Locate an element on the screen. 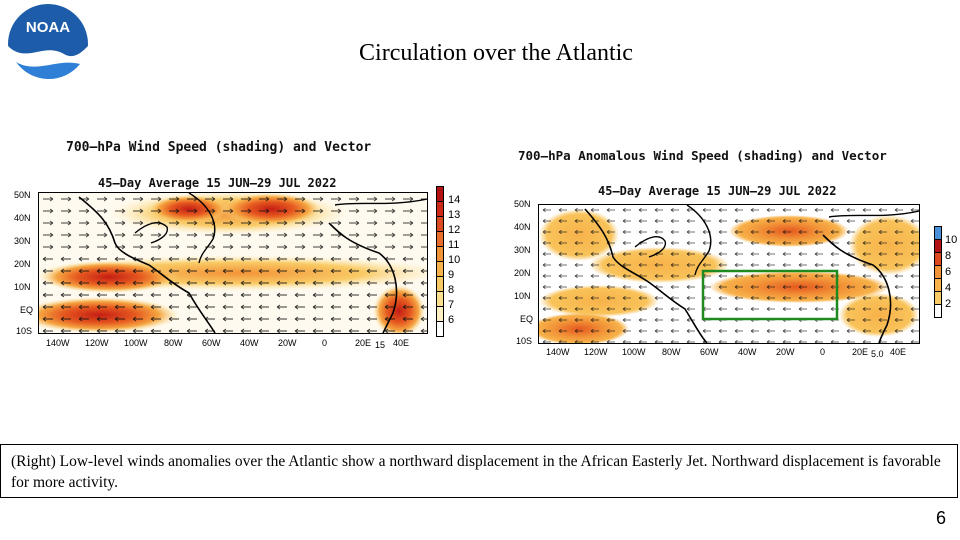 The width and height of the screenshot is (960, 540). right-lon-tick: 120W is located at coordinates (596, 352).